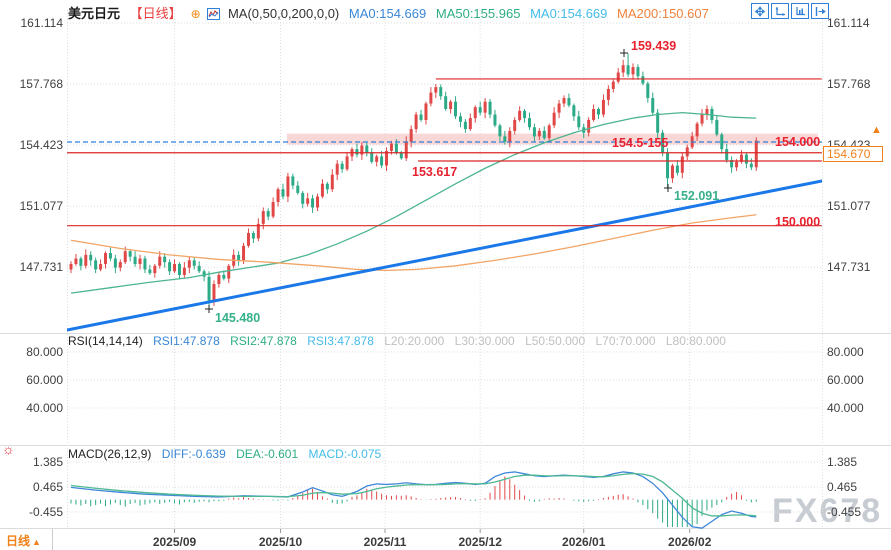  I want to click on macd-layer, so click(413, 500).